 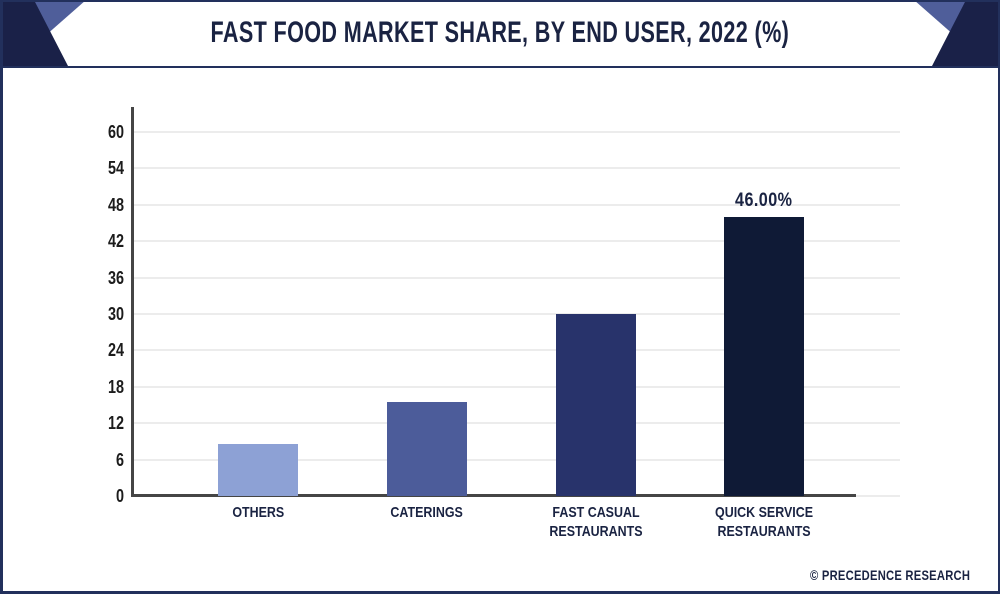 What do you see at coordinates (119, 459) in the screenshot?
I see `y-tick-label-6-text: 6` at bounding box center [119, 459].